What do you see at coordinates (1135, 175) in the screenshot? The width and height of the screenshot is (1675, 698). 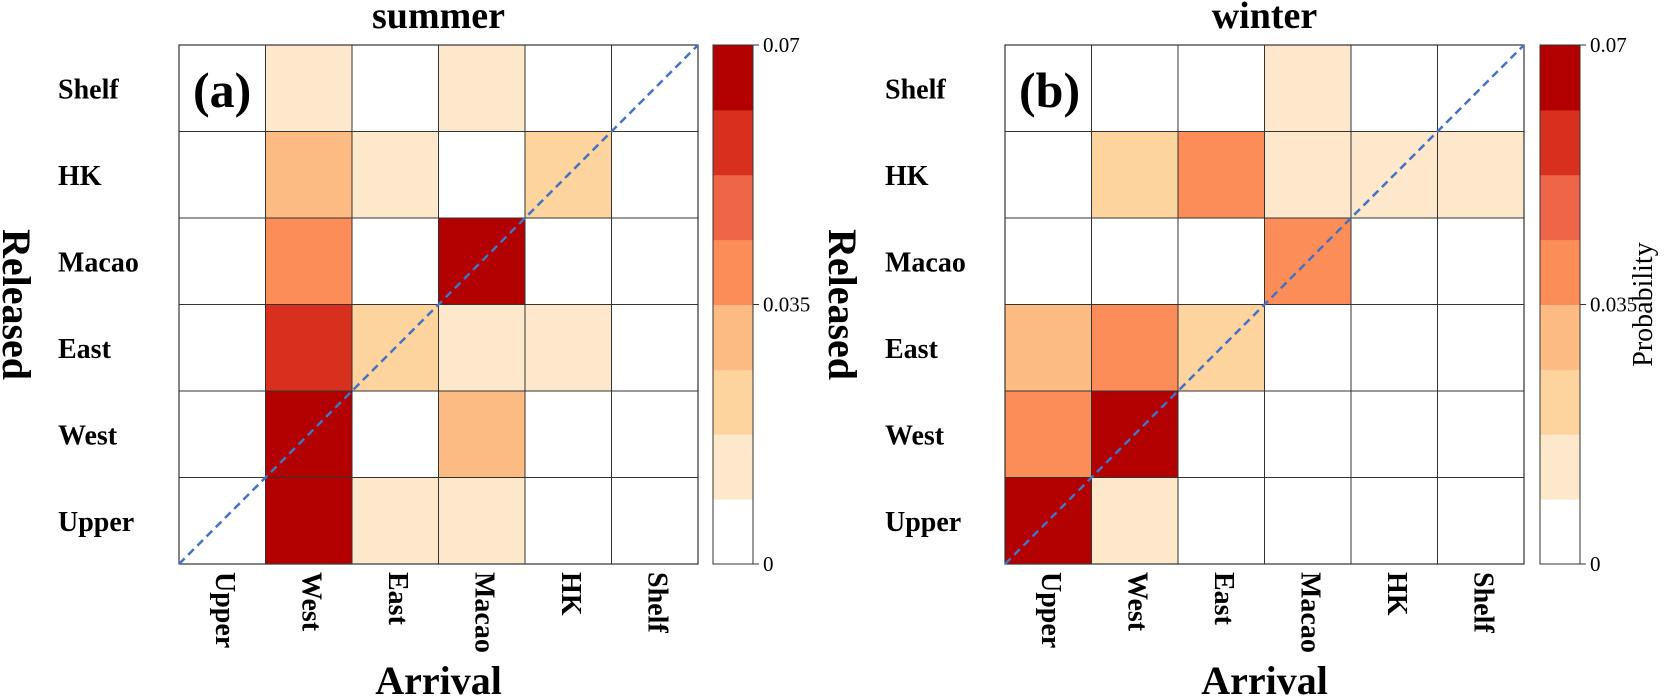 I see `heatmap-cell-hk-west` at bounding box center [1135, 175].